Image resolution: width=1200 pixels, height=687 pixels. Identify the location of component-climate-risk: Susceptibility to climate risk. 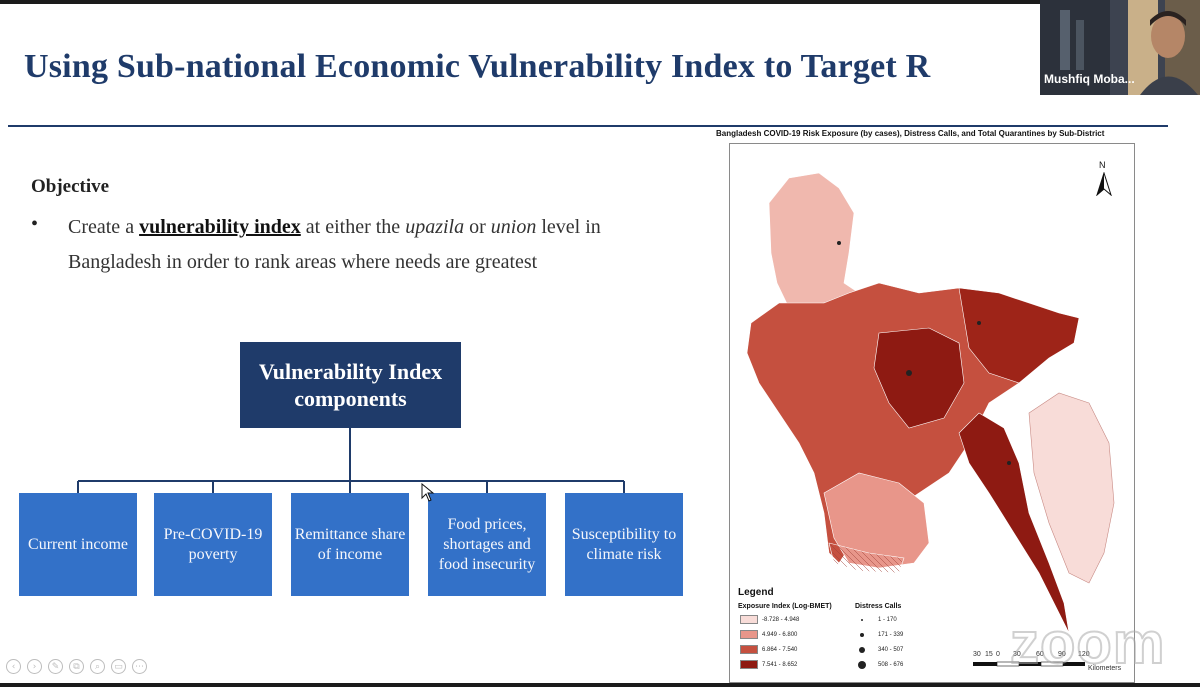
(624, 544).